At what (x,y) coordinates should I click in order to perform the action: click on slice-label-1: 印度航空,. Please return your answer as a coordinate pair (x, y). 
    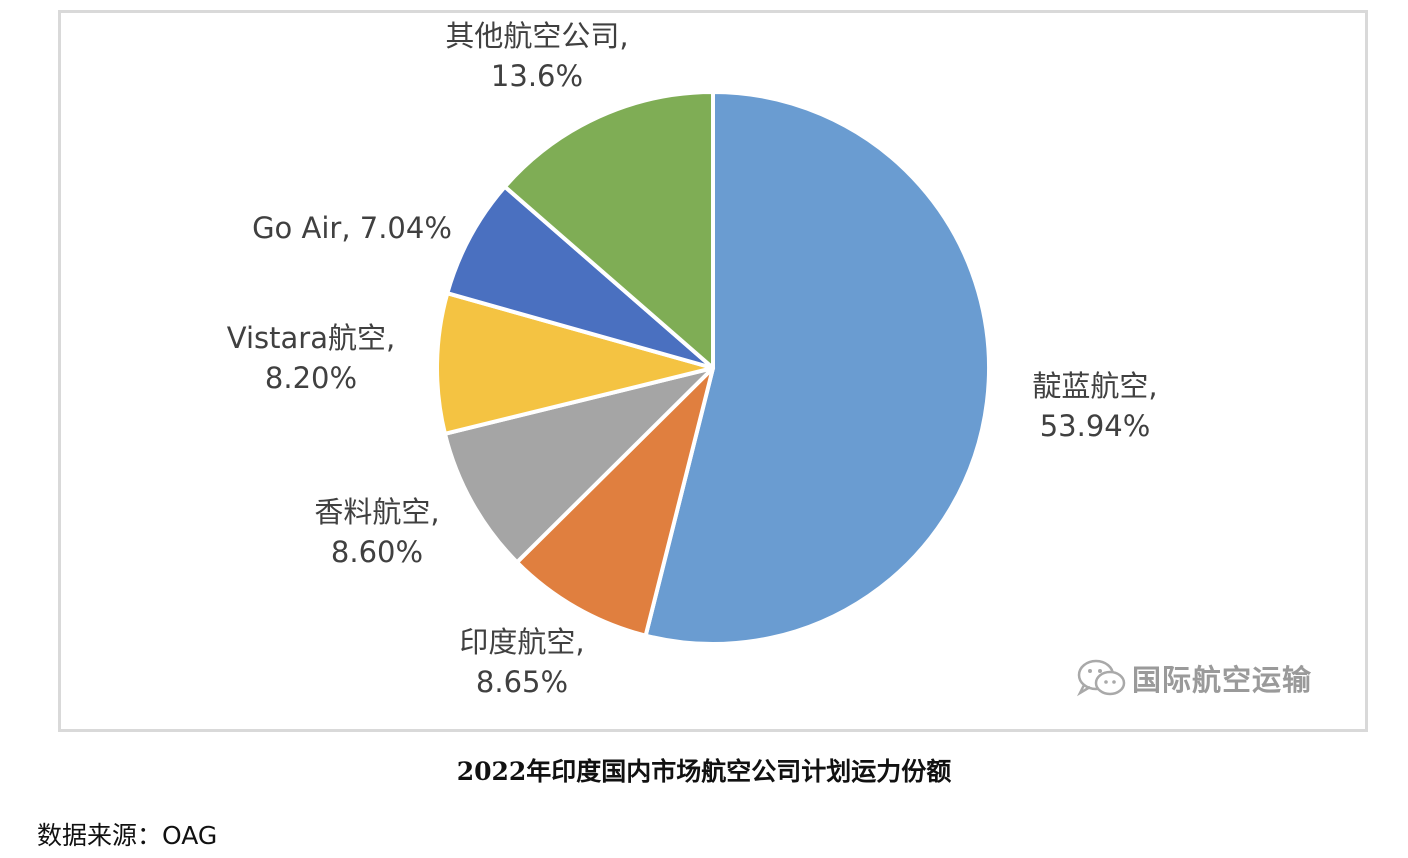
    Looking at the image, I should click on (521, 642).